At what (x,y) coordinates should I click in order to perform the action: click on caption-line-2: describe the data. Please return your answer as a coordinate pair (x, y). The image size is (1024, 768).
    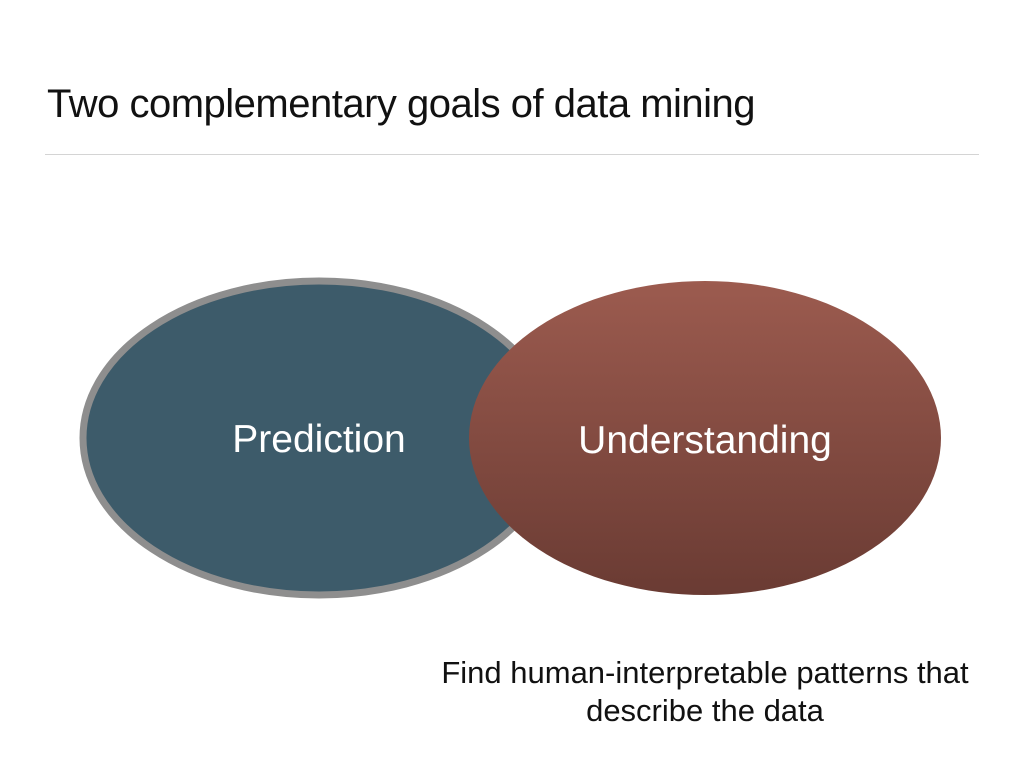
    Looking at the image, I should click on (705, 710).